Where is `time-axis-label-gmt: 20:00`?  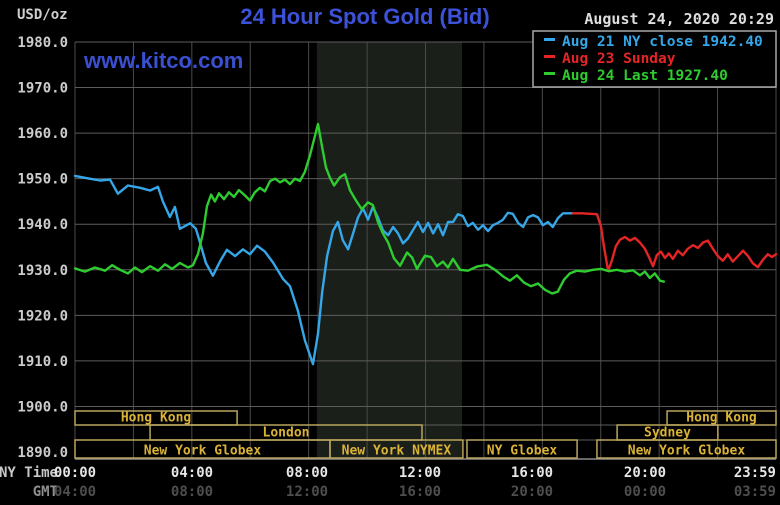 time-axis-label-gmt: 20:00 is located at coordinates (532, 492).